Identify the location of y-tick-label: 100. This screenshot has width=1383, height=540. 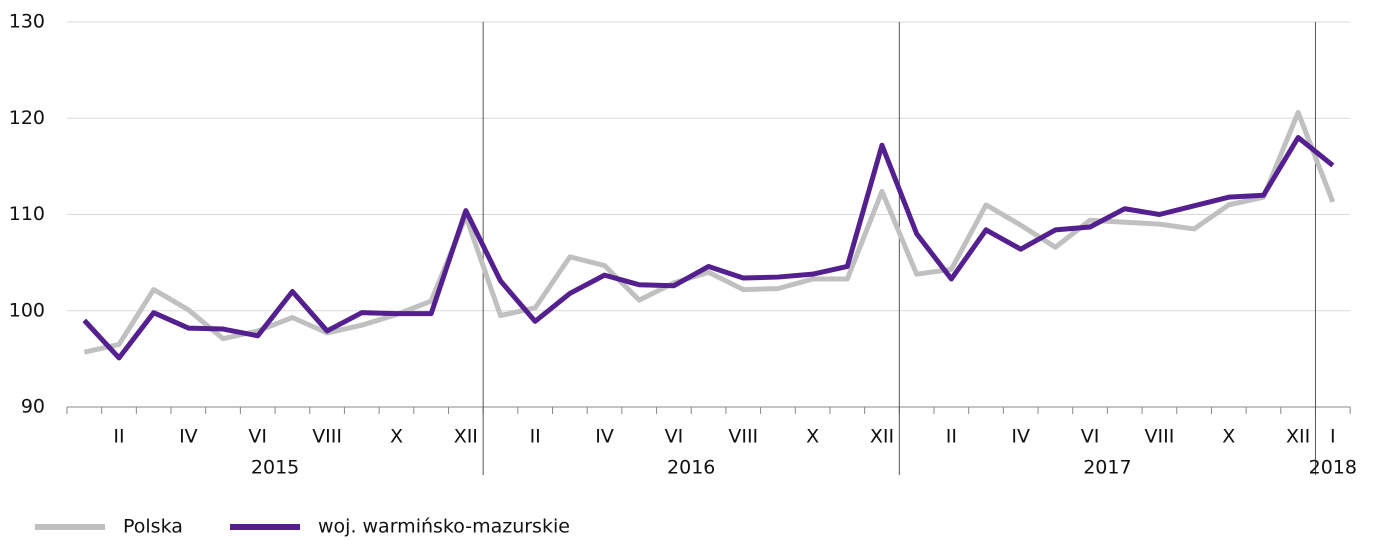
(27, 310).